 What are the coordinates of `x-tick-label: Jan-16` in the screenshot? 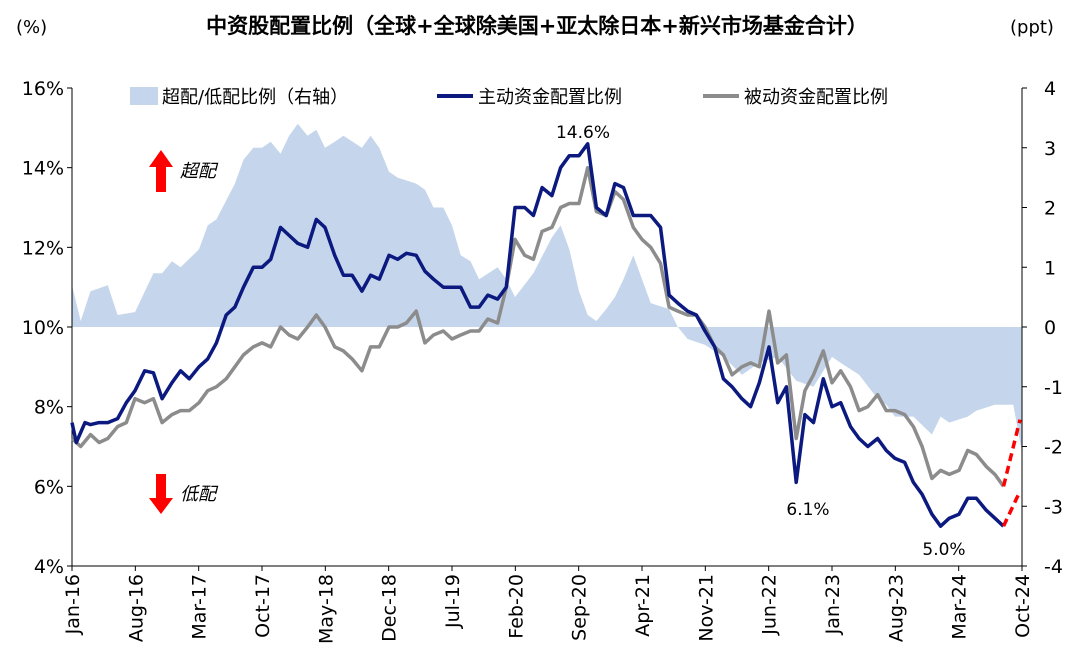 It's located at (73, 604).